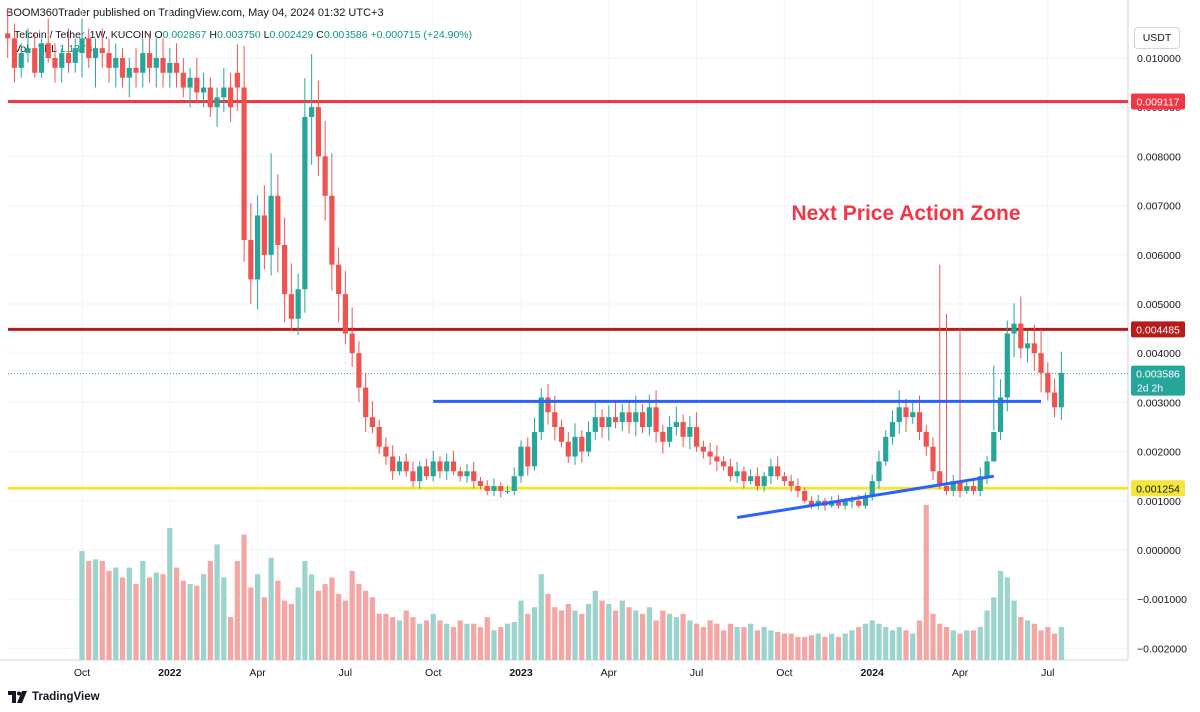 The width and height of the screenshot is (1200, 712). I want to click on tradingview-logo: TradingView, so click(54, 697).